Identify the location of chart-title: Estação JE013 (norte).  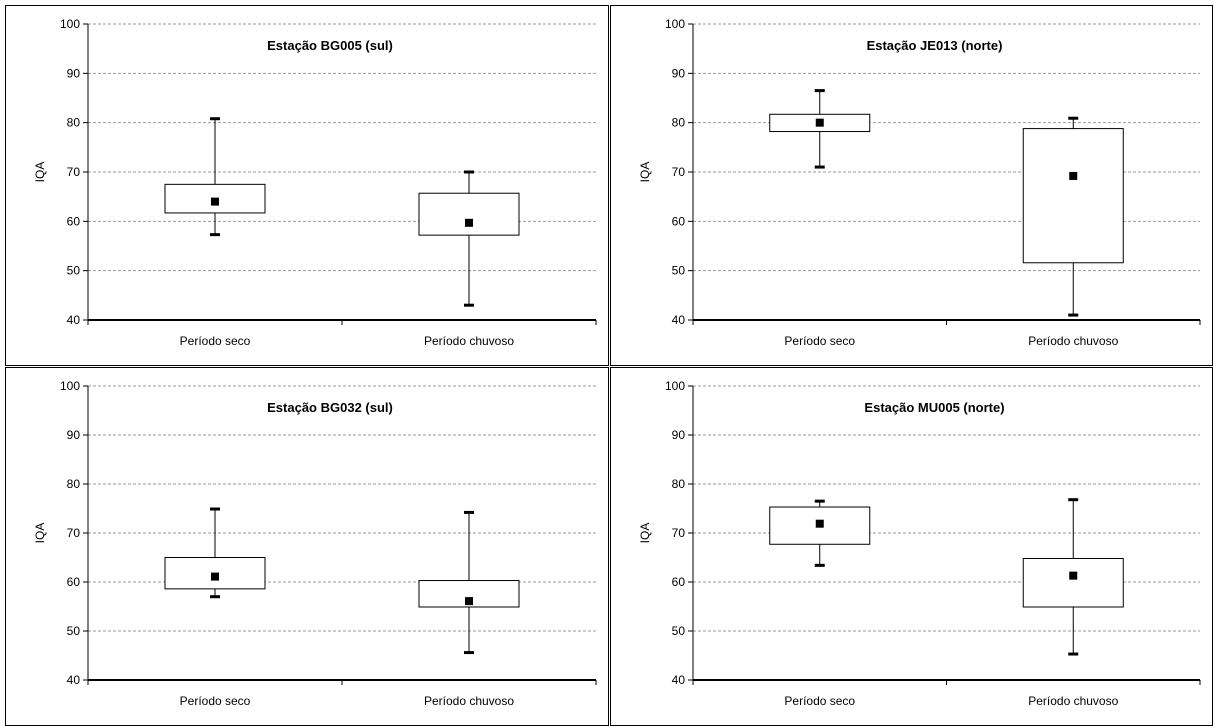
(935, 45).